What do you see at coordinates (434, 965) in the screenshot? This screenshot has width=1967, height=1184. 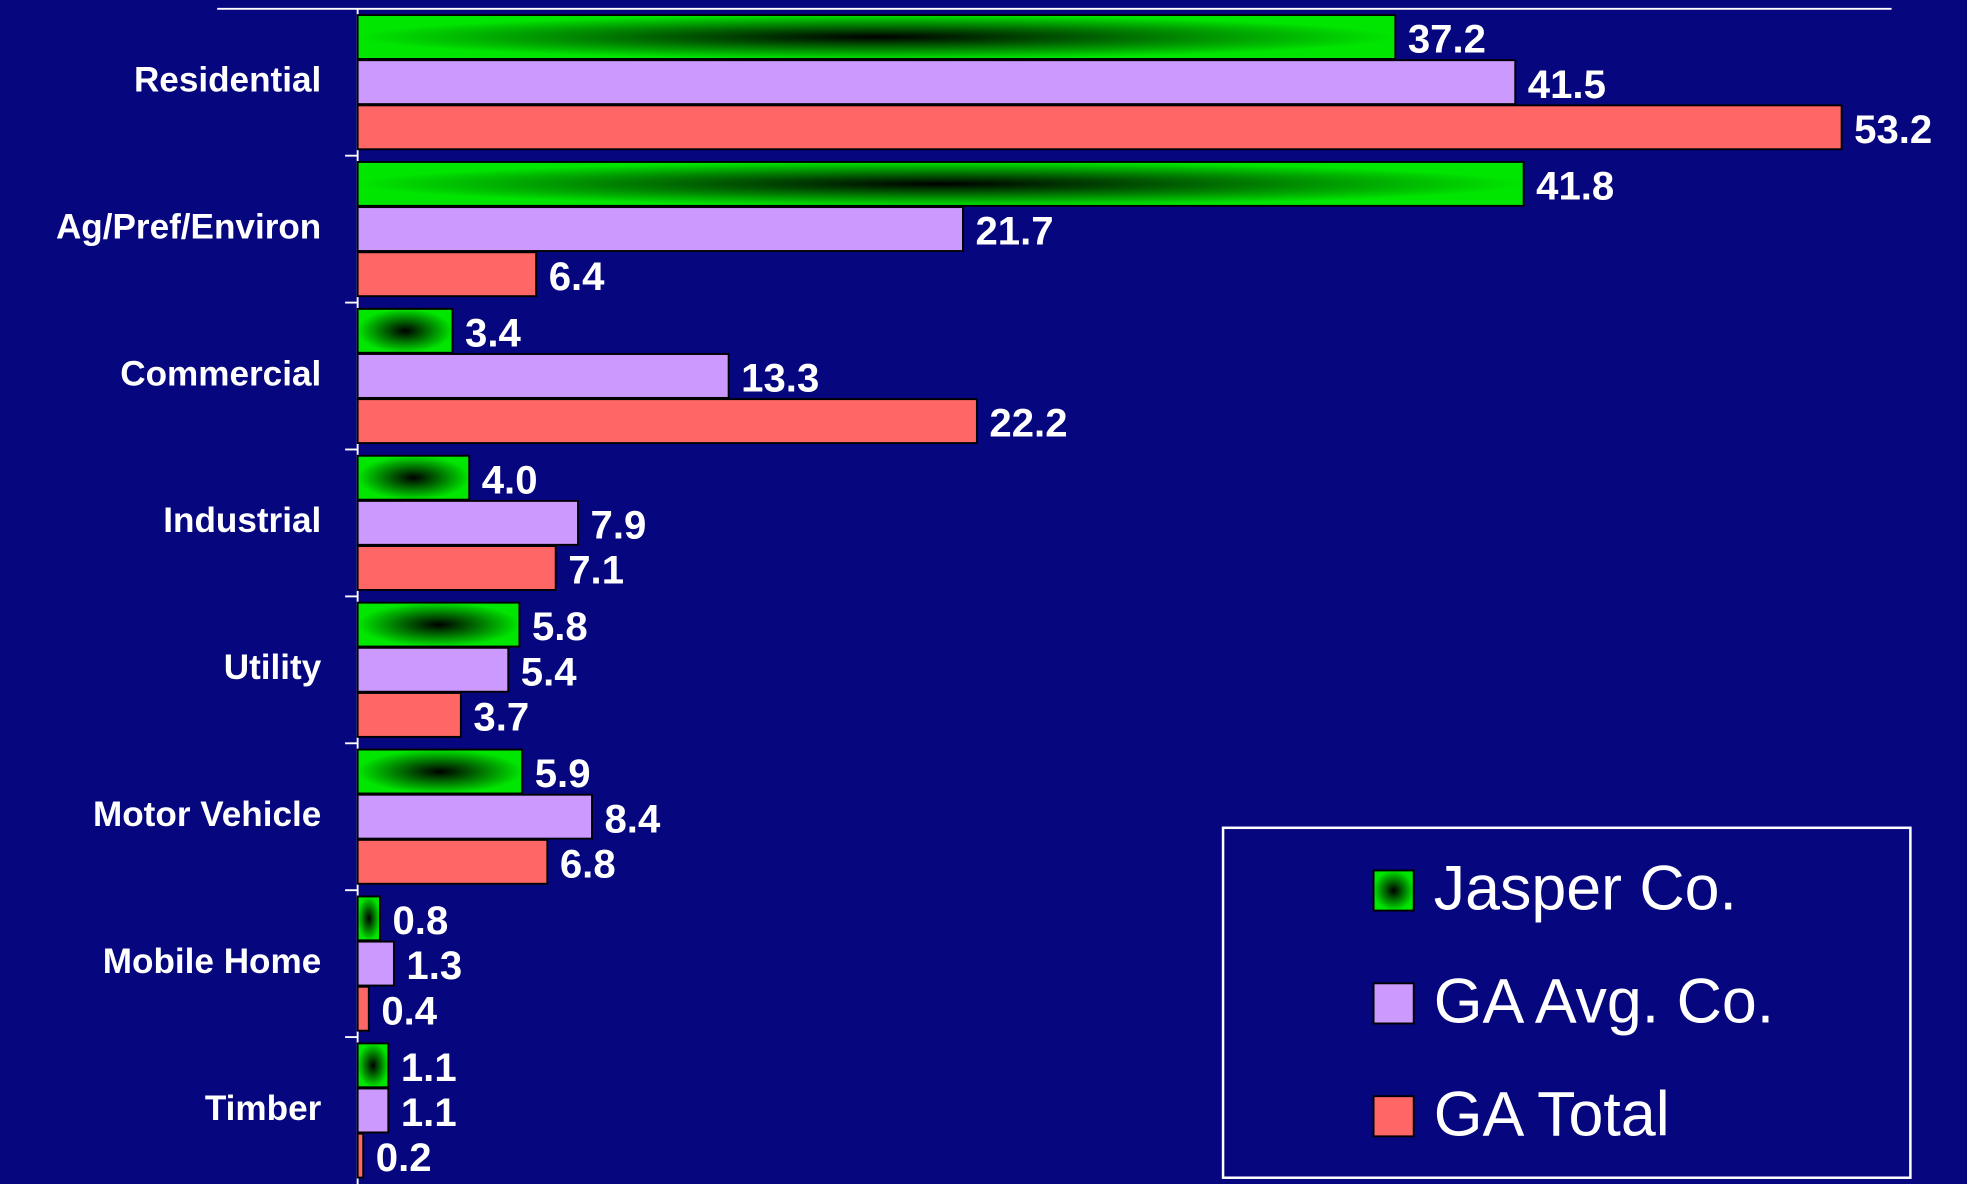 I see `value-label: 1.3` at bounding box center [434, 965].